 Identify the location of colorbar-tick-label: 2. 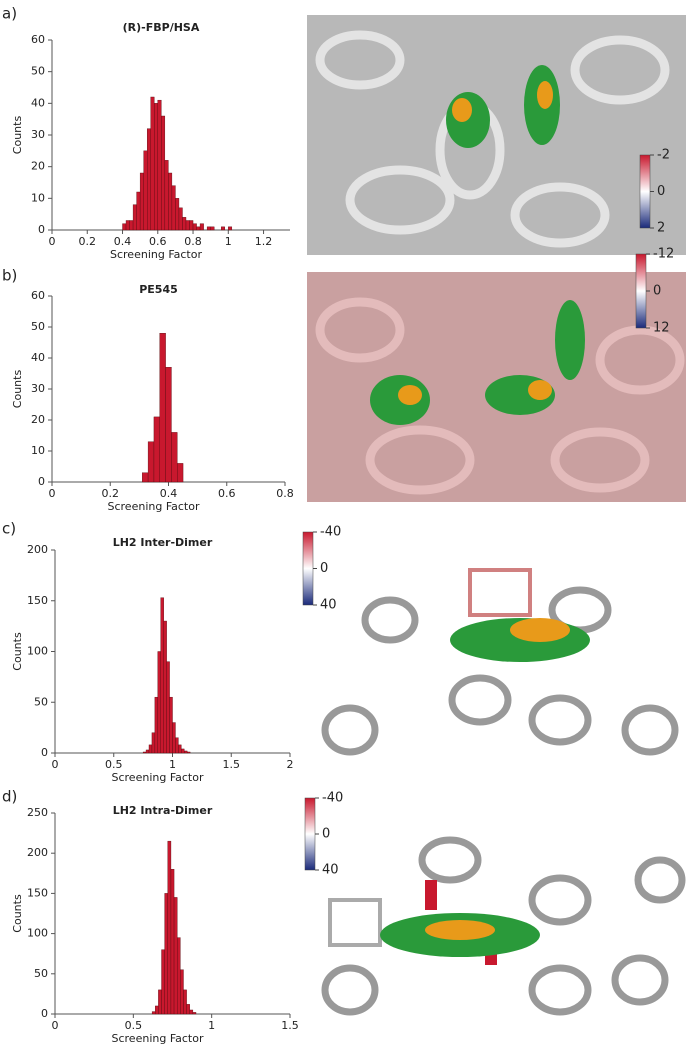
(661, 228).